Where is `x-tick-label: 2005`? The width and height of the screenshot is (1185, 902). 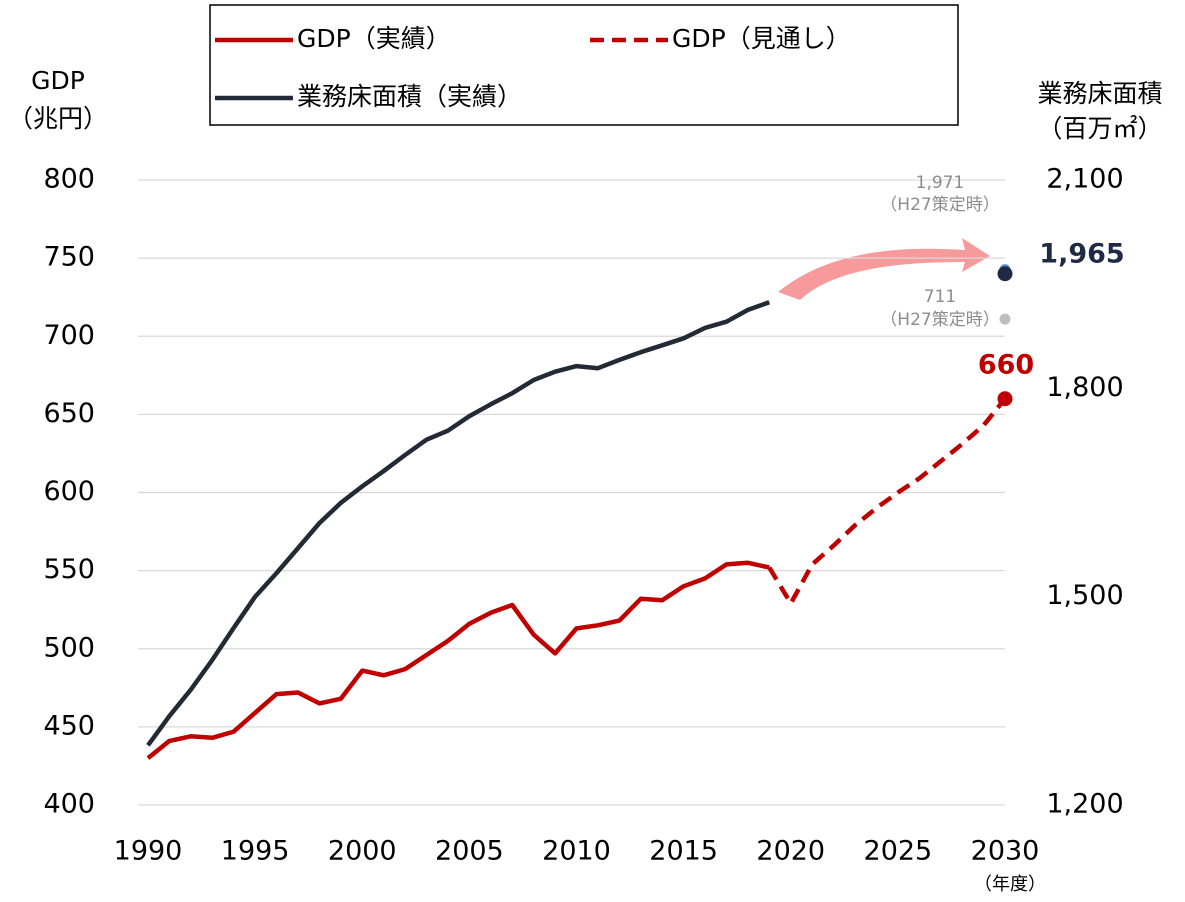 x-tick-label: 2005 is located at coordinates (469, 851).